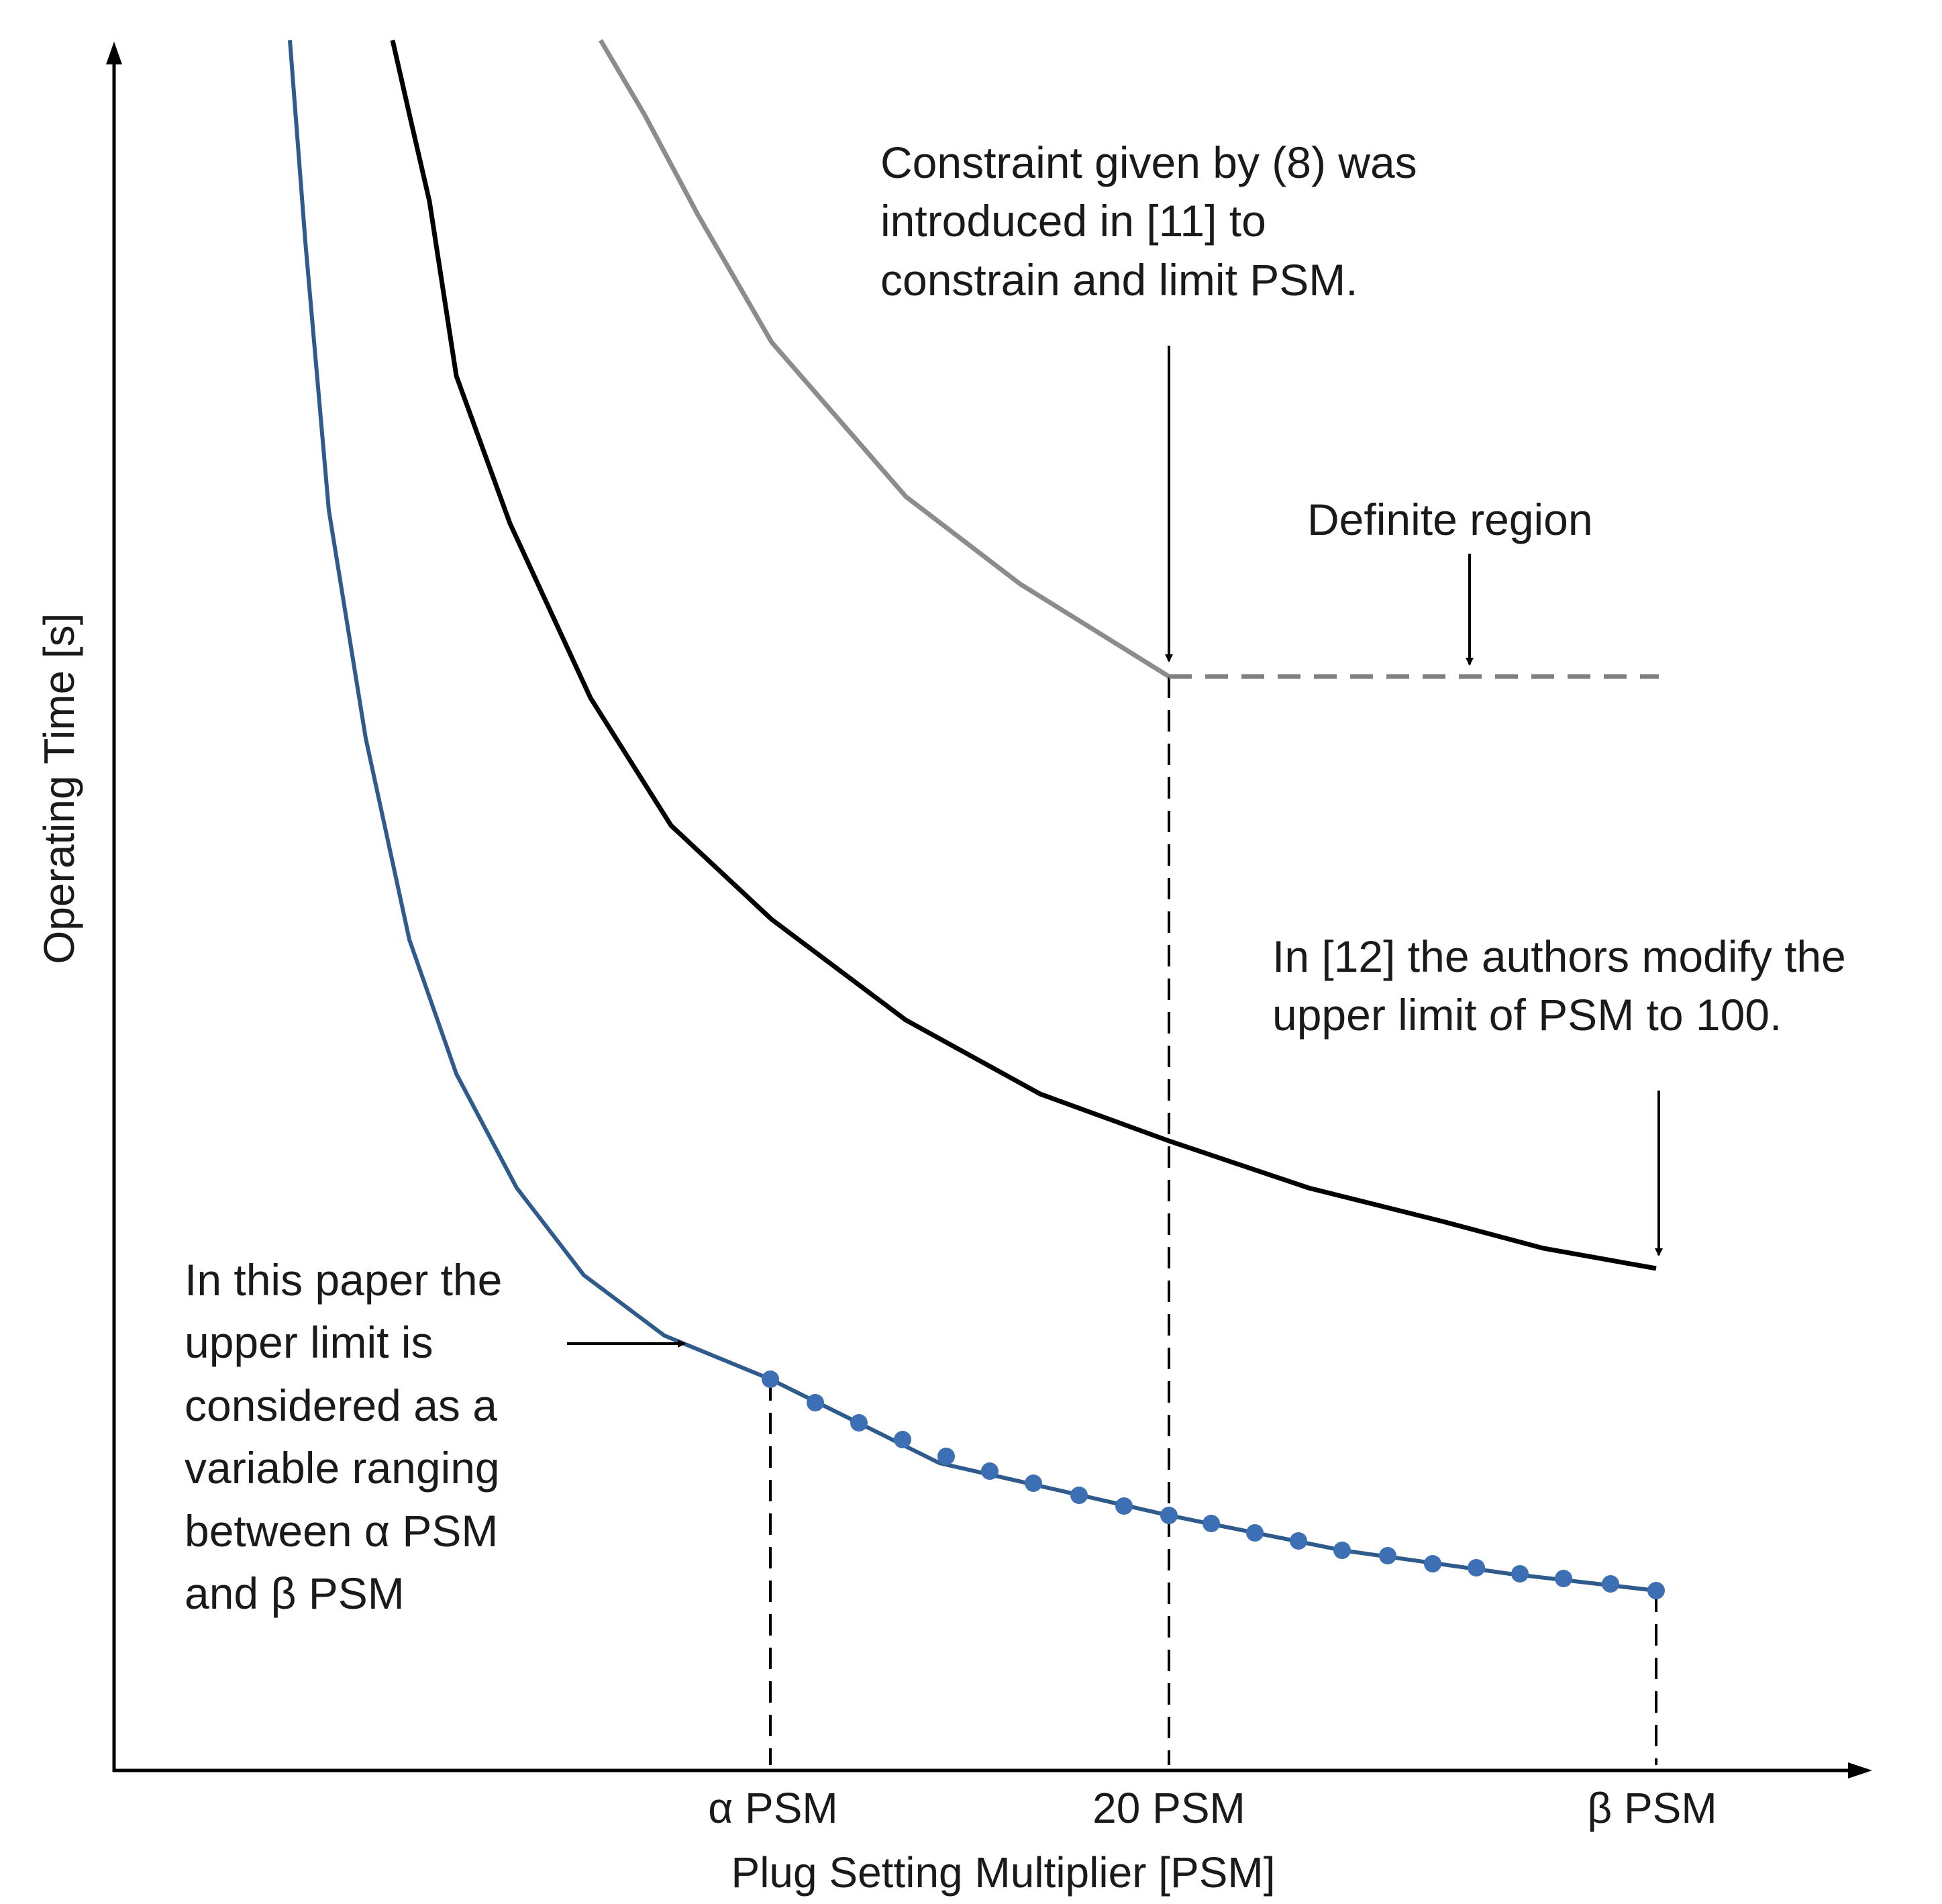 The height and width of the screenshot is (1904, 1942). Describe the element at coordinates (341, 1531) in the screenshot. I see `paper-note-line-5: between α PSM` at that location.